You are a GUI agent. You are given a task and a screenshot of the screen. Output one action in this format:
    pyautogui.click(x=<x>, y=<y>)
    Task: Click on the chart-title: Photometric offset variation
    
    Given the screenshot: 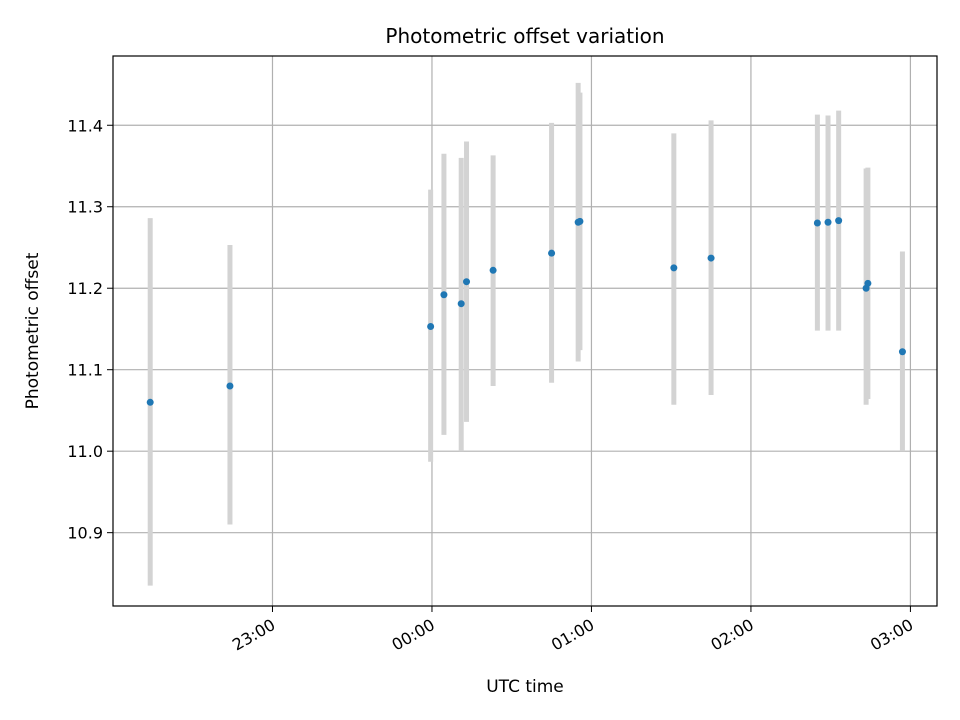 What is the action you would take?
    pyautogui.click(x=524, y=36)
    